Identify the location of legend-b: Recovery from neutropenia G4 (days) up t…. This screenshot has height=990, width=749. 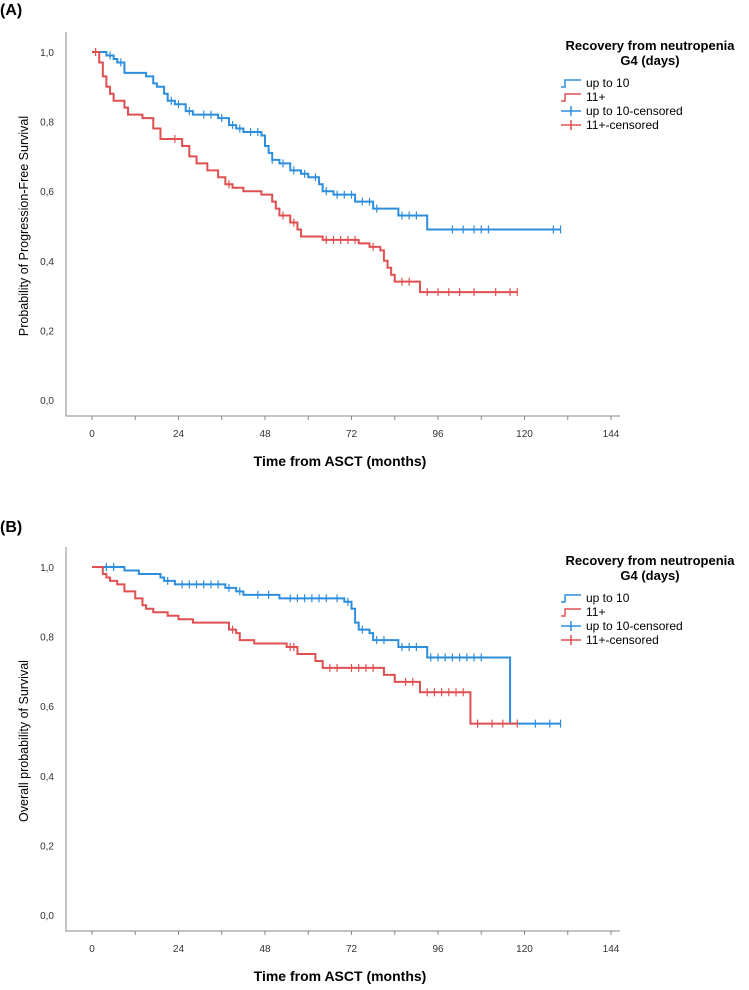
(650, 600).